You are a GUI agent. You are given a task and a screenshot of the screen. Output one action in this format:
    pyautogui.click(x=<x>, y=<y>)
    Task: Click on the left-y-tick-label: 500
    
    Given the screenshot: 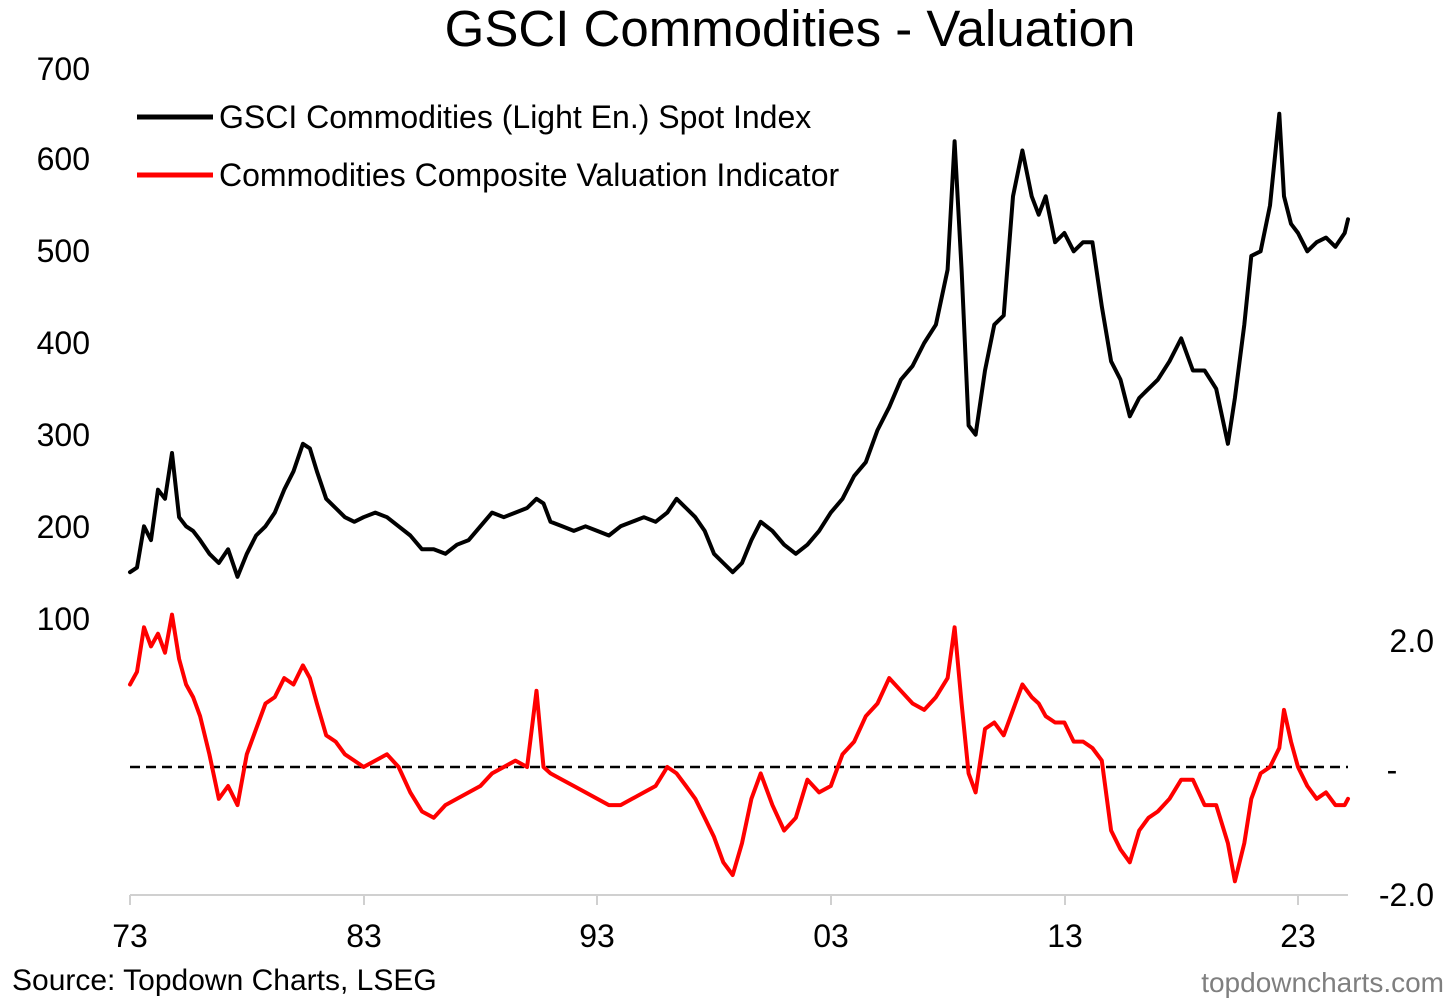 What is the action you would take?
    pyautogui.click(x=63, y=251)
    